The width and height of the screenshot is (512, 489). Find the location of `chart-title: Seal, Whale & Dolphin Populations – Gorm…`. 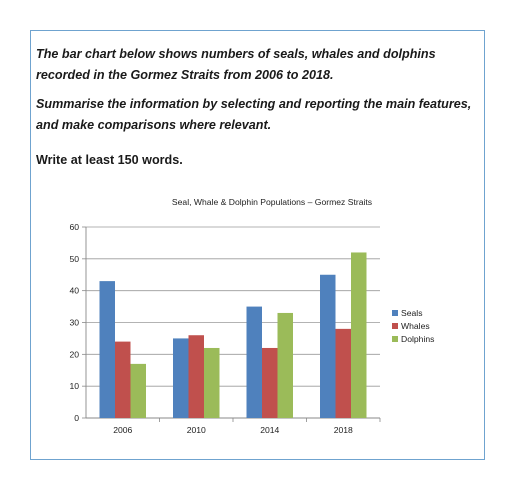

chart-title: Seal, Whale & Dolphin Populations – Gorm… is located at coordinates (272, 202).